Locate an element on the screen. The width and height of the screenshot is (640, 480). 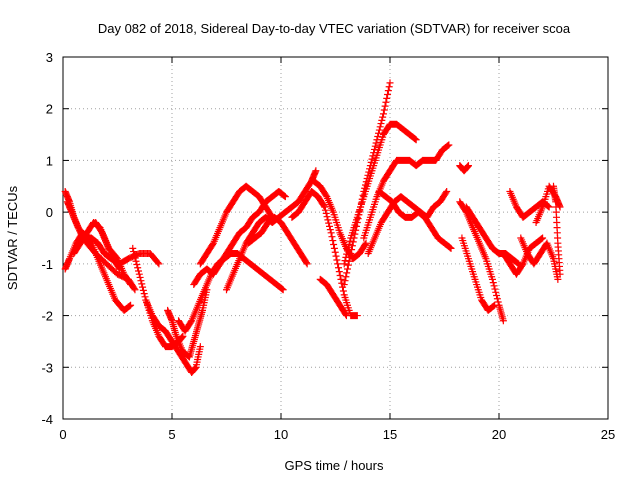
series-arc16 is located at coordinates (333, 297).